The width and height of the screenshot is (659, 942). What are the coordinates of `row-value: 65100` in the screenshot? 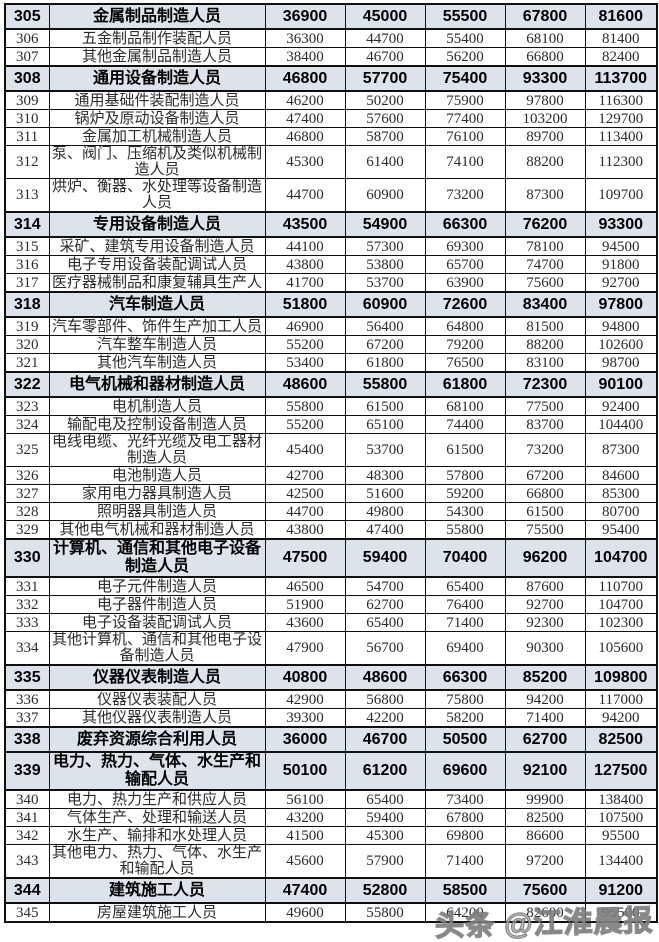 It's located at (385, 424).